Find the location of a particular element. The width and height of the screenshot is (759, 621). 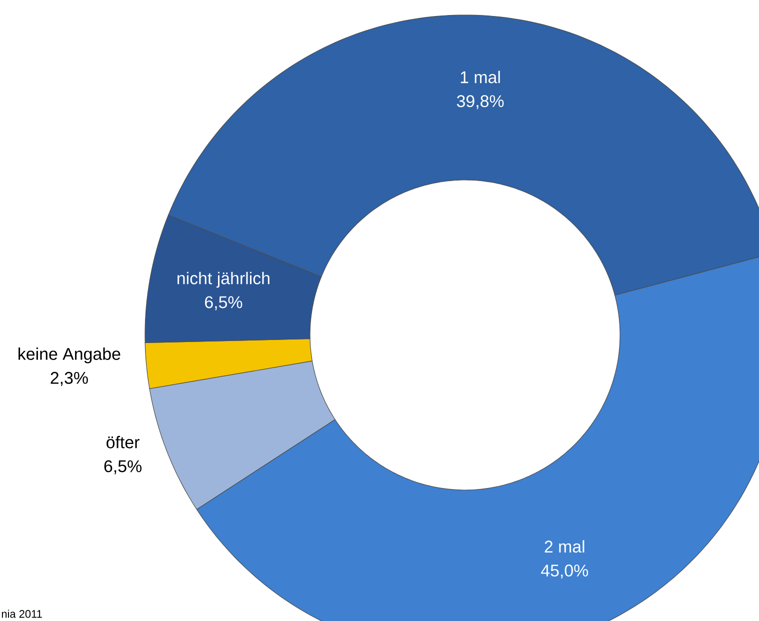

slice-label: öfter is located at coordinates (123, 442).